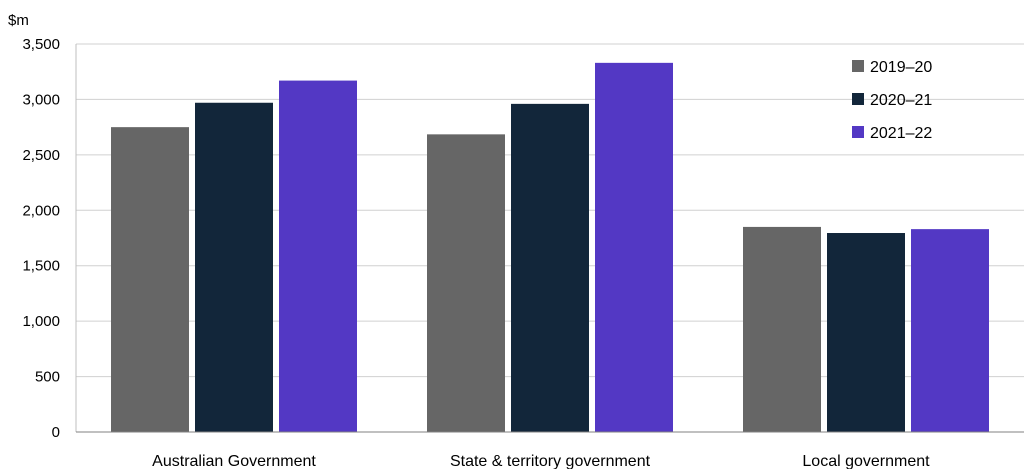  What do you see at coordinates (56, 432) in the screenshot?
I see `y-tick-label: 0` at bounding box center [56, 432].